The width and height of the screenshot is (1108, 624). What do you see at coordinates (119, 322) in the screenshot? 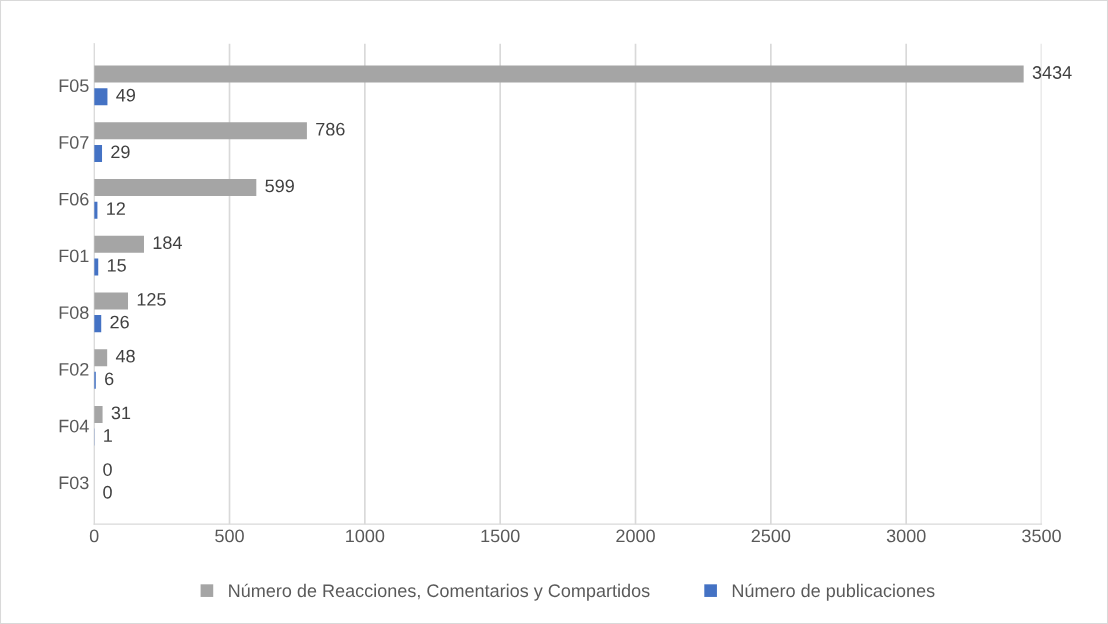
I see `data-label: 26` at bounding box center [119, 322].